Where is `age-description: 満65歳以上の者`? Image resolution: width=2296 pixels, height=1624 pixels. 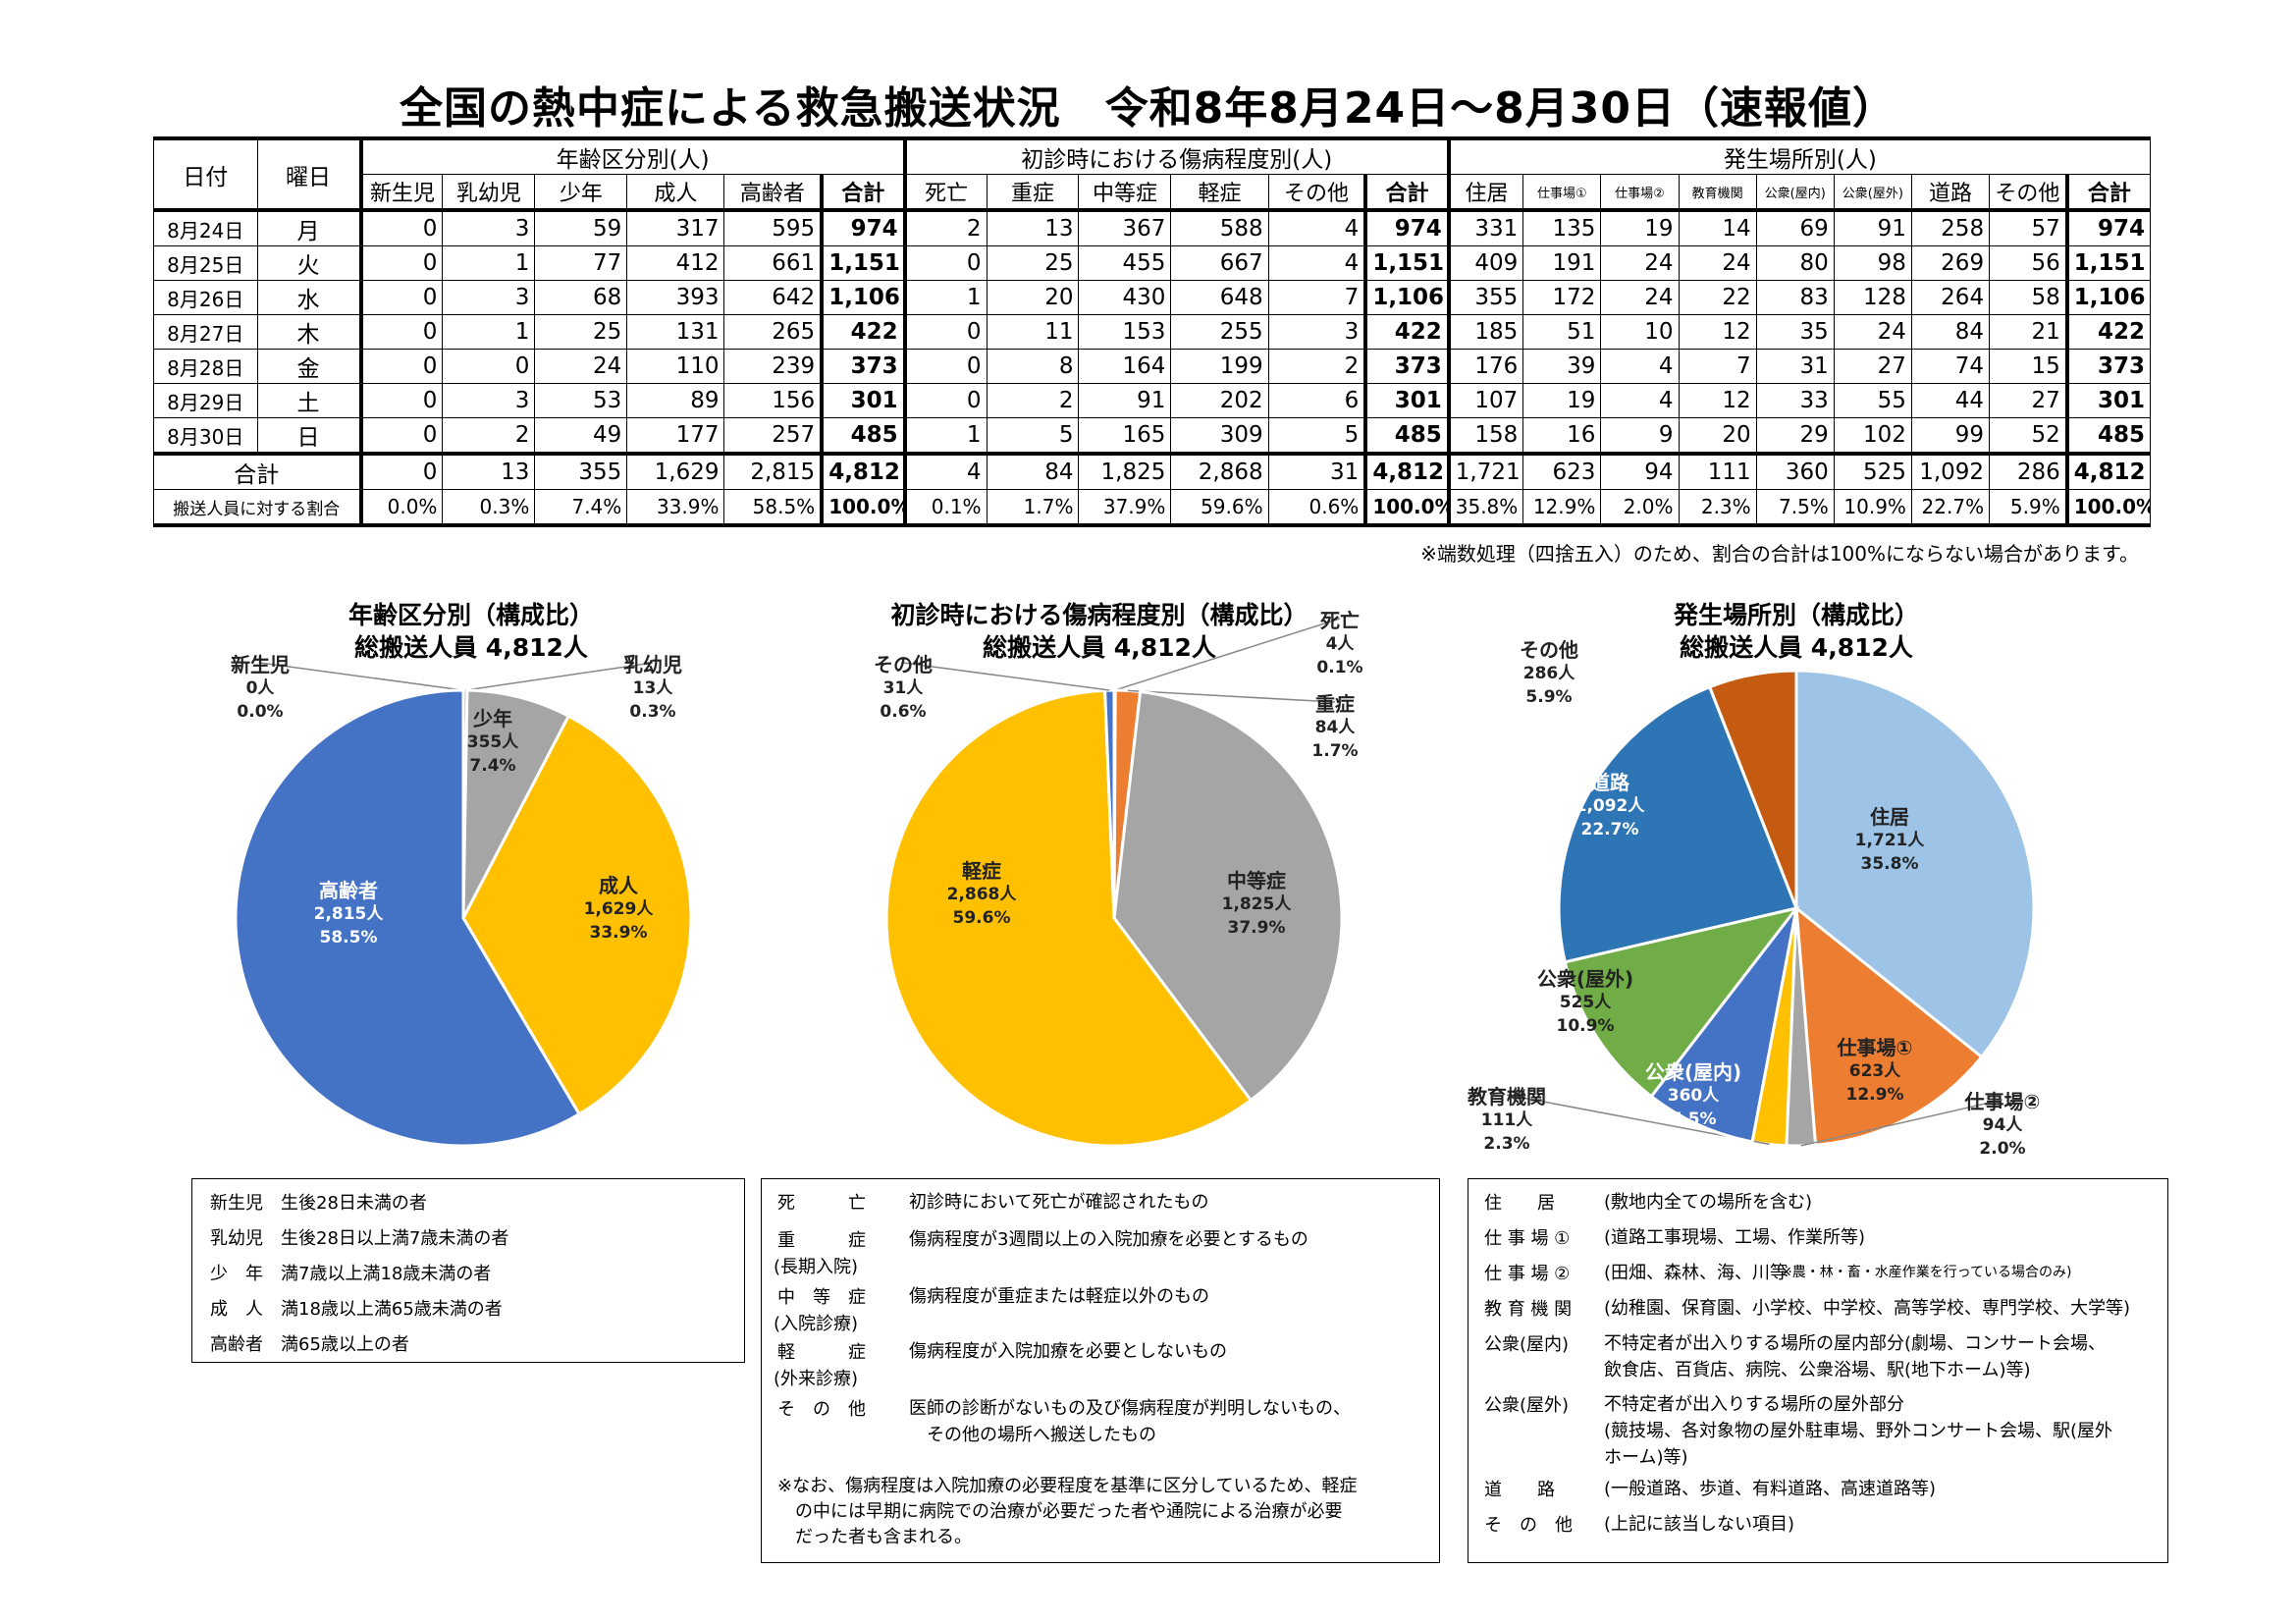
age-description: 満65歳以上の者 is located at coordinates (345, 1344).